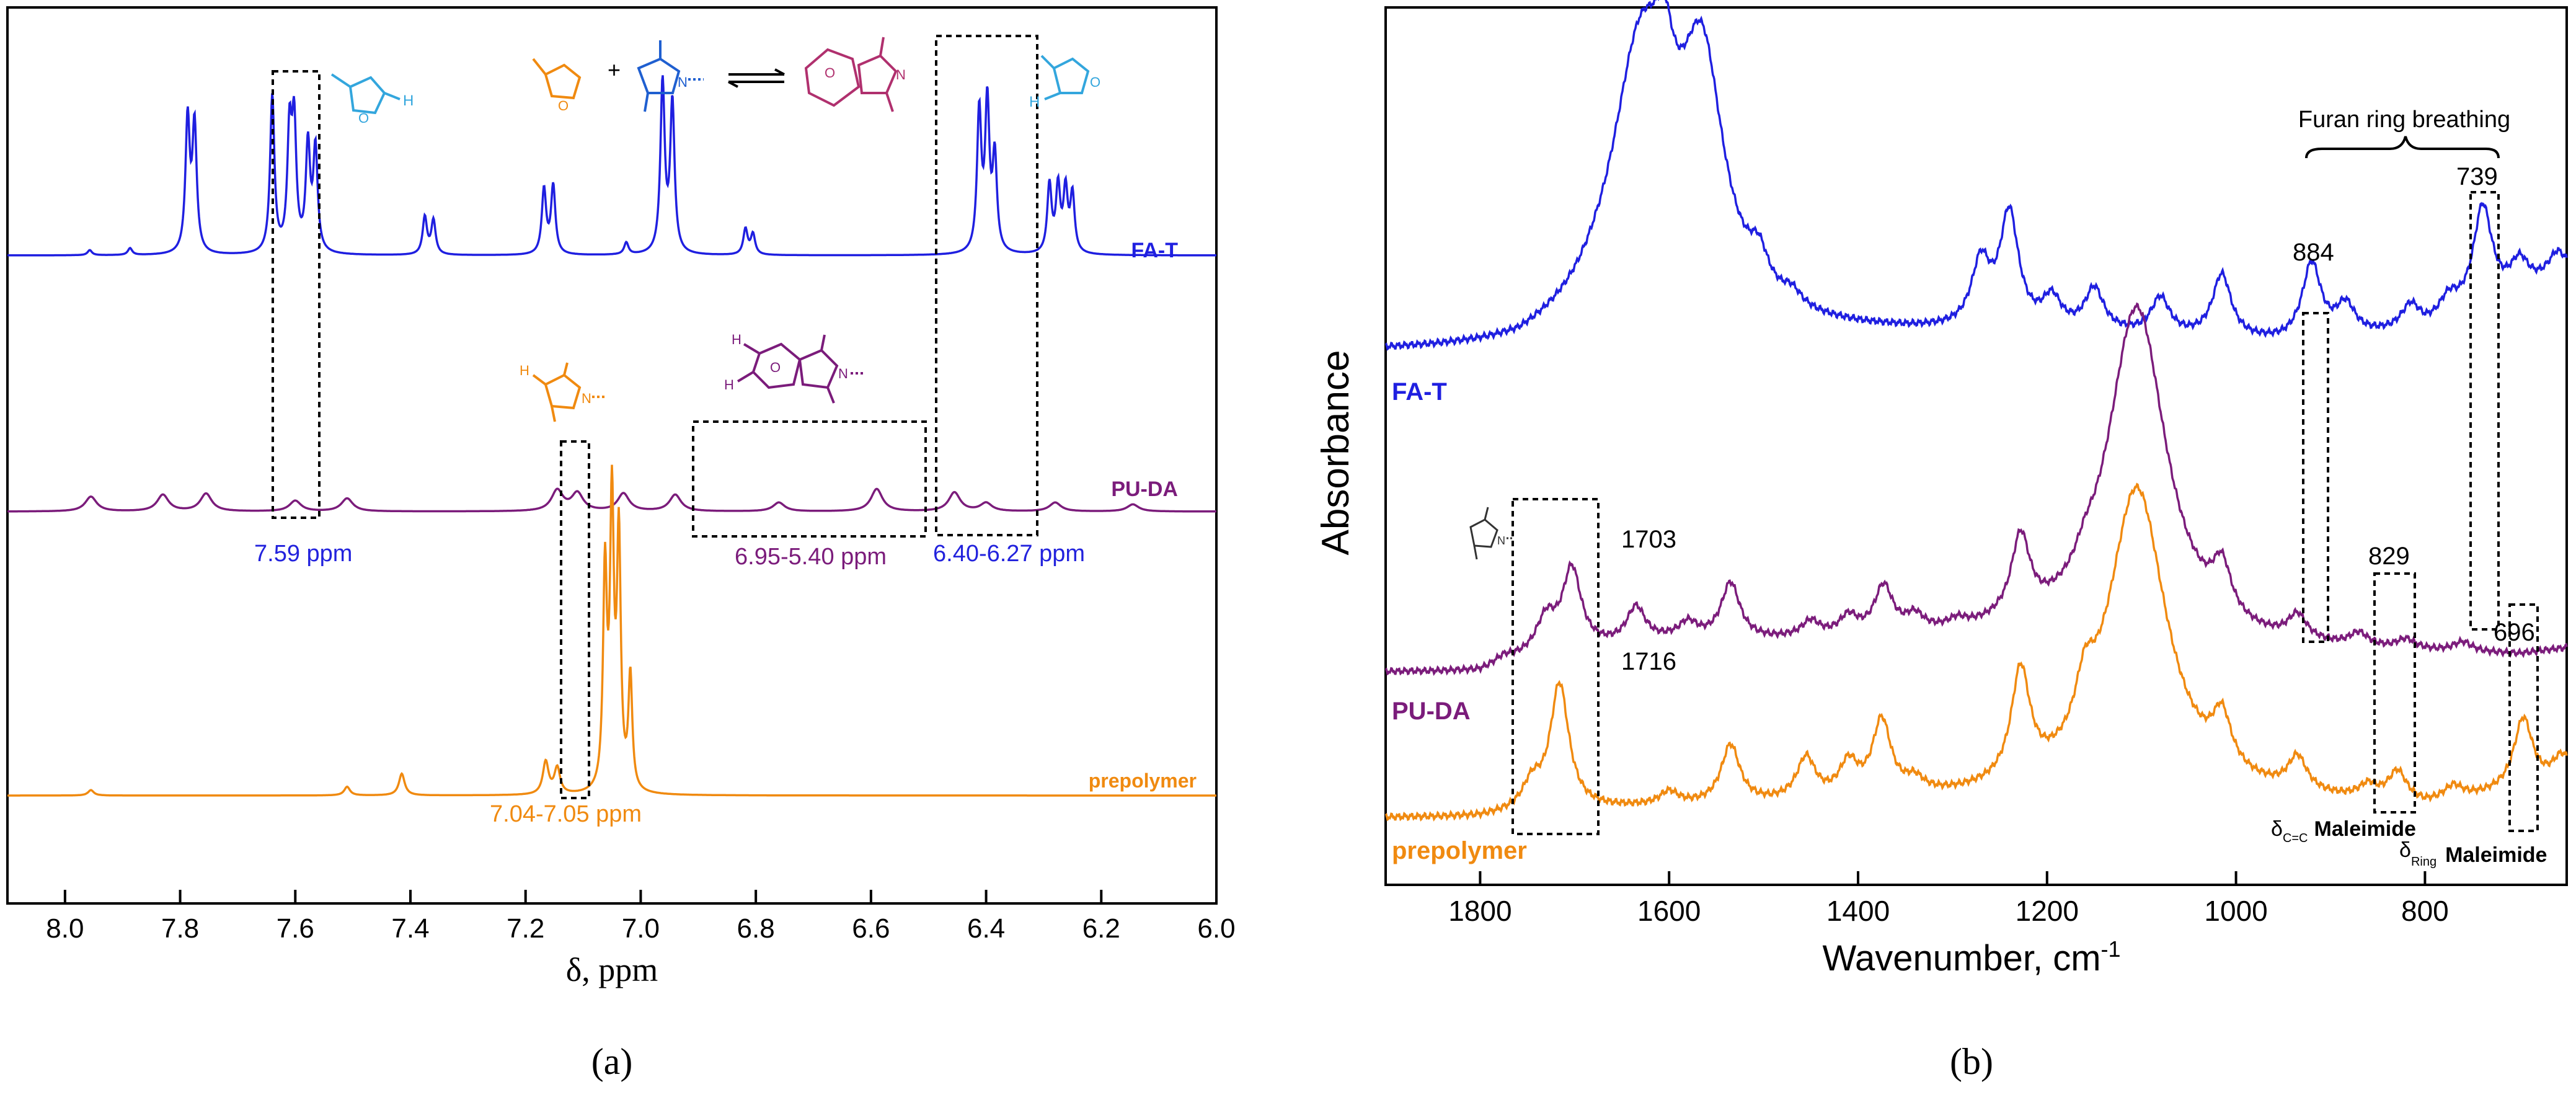  Describe the element at coordinates (986, 928) in the screenshot. I see `panel-a-tick-label: 6.4` at that location.